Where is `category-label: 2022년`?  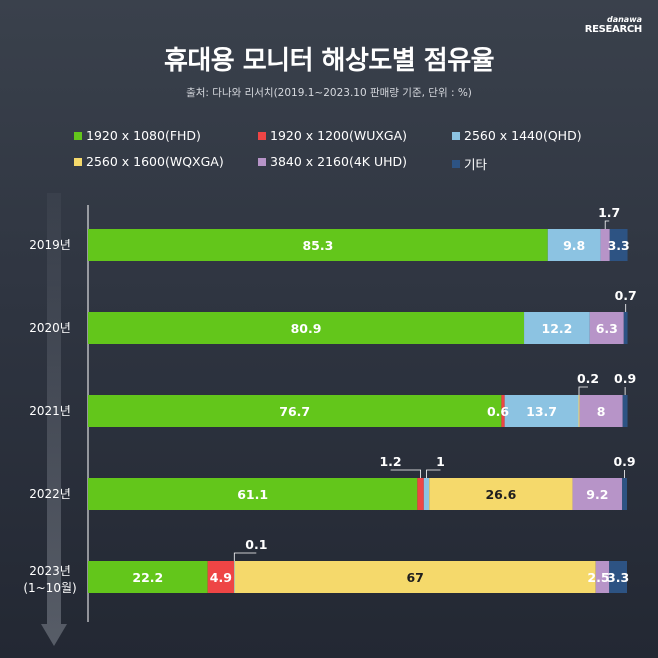 category-label: 2022년 is located at coordinates (50, 494).